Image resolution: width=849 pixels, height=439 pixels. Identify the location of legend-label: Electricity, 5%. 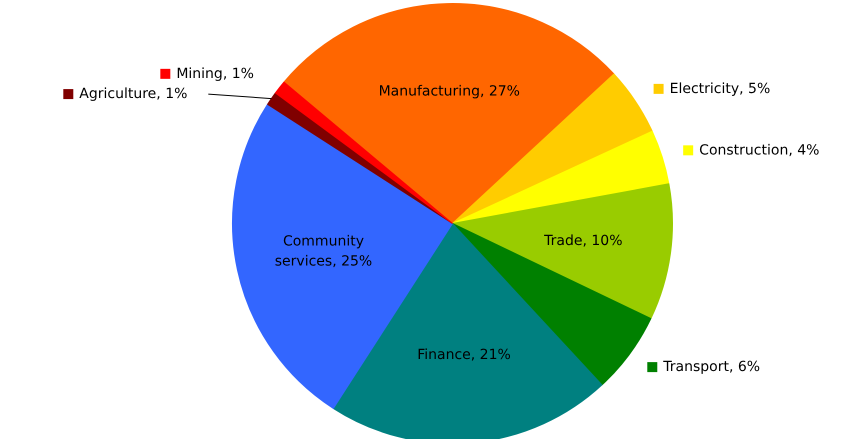
(720, 88).